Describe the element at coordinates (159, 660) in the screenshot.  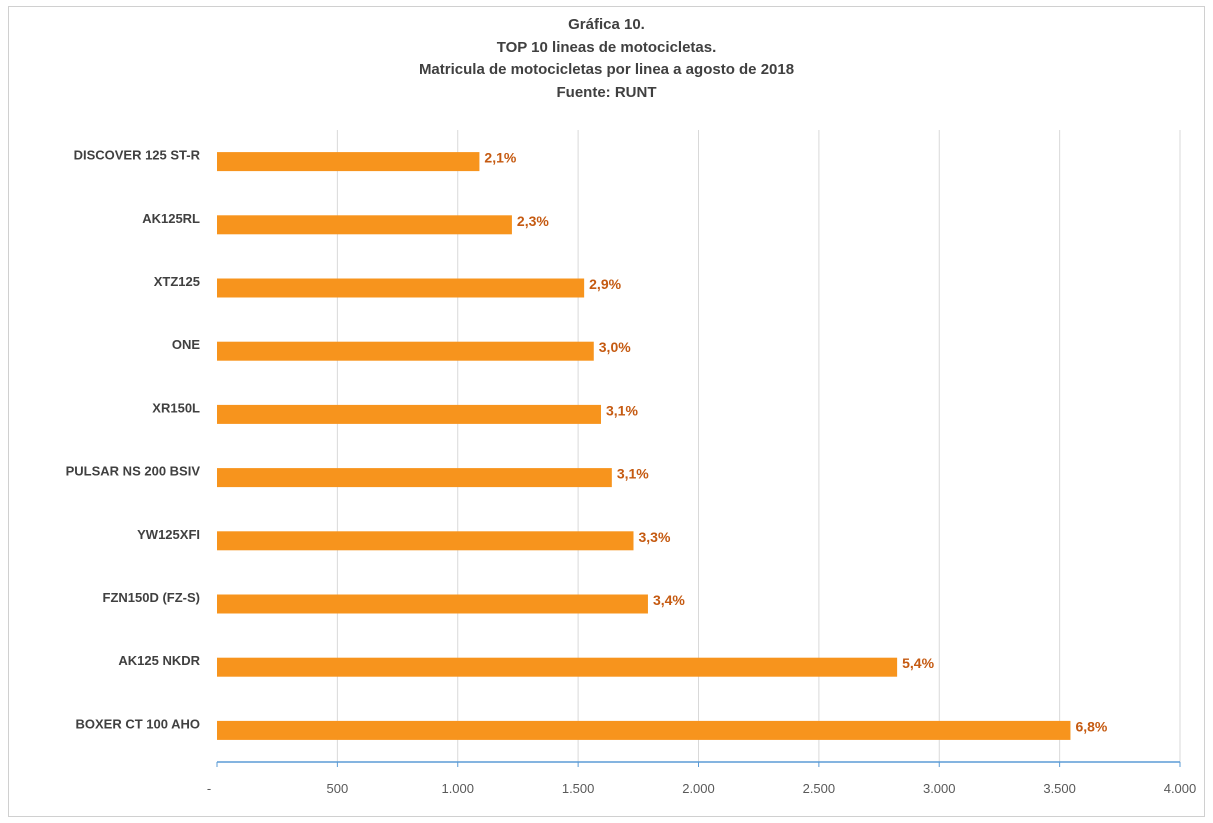
I see `category-label: AK125 NKDR` at that location.